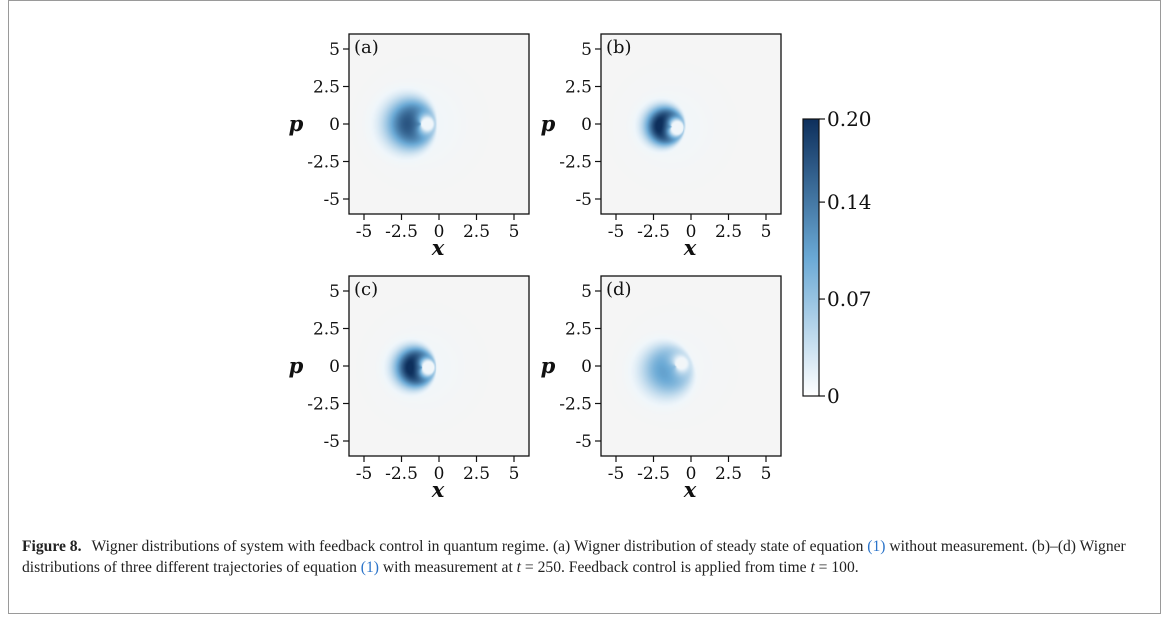 The width and height of the screenshot is (1165, 621). Describe the element at coordinates (369, 567) in the screenshot. I see `equation-ref-2: (1)` at that location.